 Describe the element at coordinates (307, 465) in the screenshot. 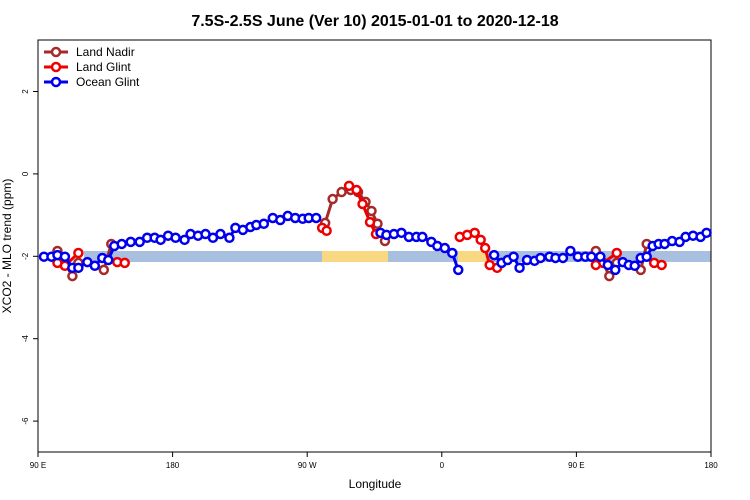

I see `x-tick-label: 90 W` at that location.